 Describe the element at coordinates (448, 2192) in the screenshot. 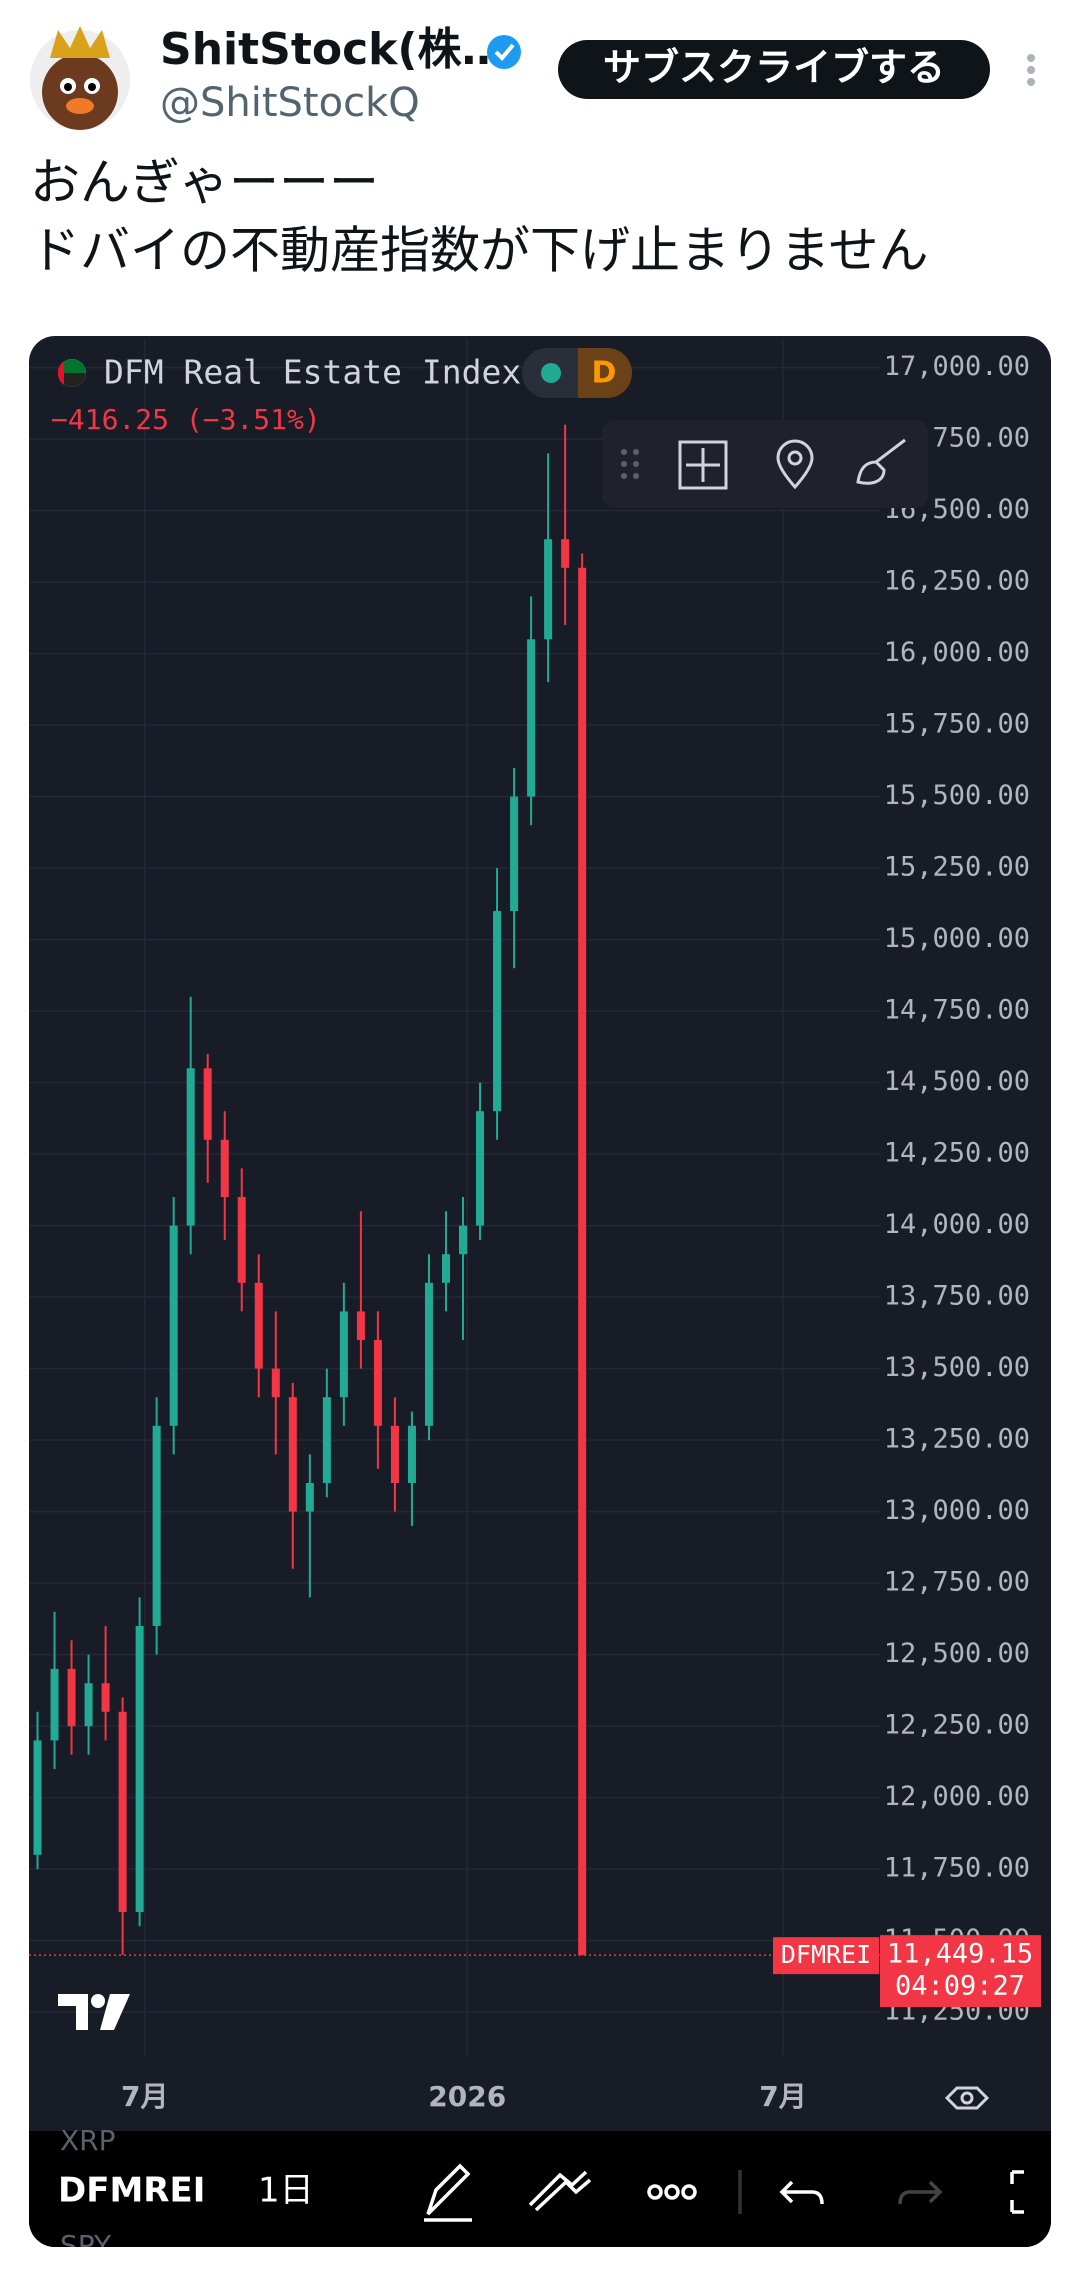

I see `draw-button` at that location.